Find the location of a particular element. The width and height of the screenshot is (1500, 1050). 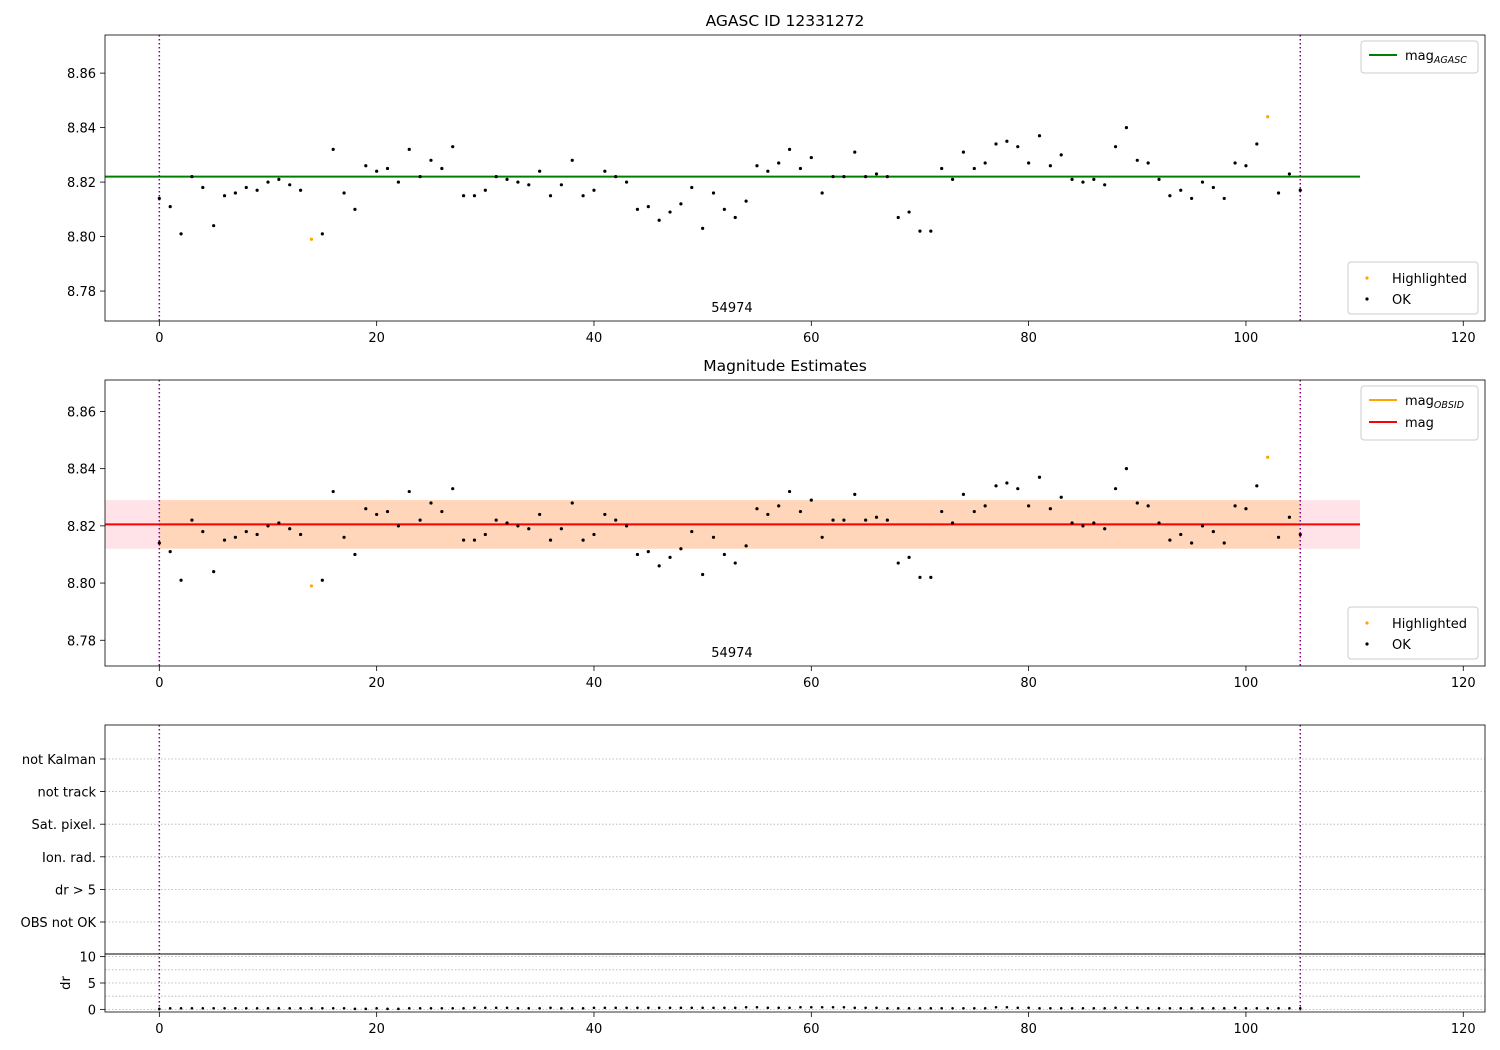

x-tick-label: 80 is located at coordinates (1028, 683).